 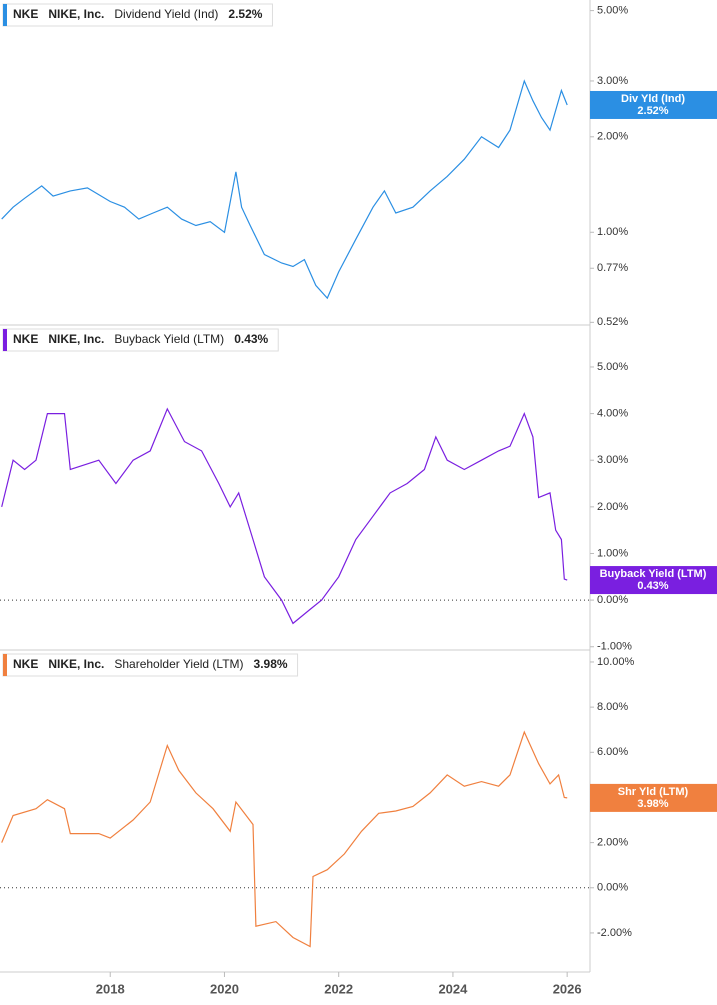 I want to click on x-tick-label: 2026, so click(x=567, y=988).